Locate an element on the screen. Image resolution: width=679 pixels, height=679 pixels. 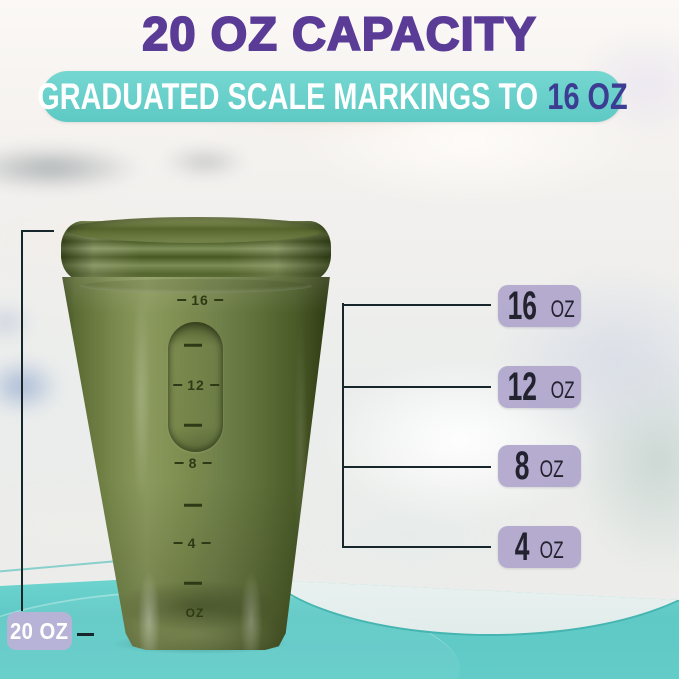
capacity-unit: OZ is located at coordinates (54, 630).